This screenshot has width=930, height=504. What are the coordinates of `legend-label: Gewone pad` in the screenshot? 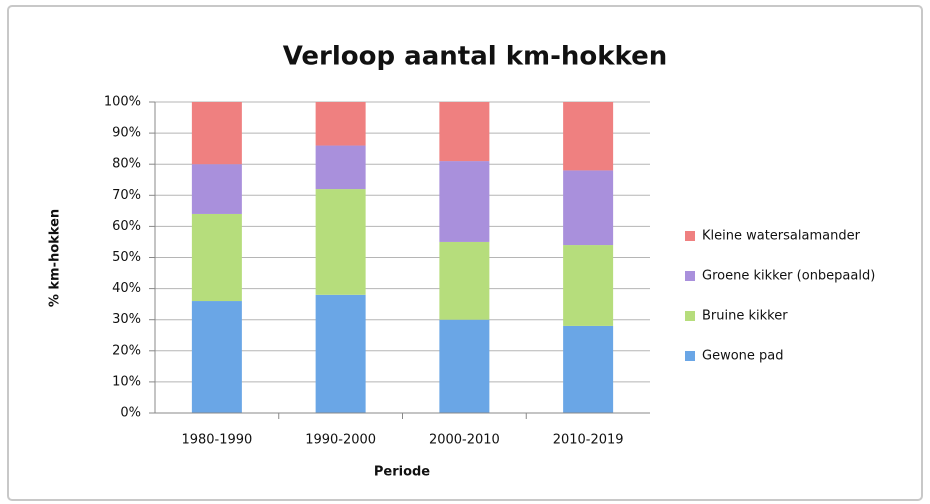 It's located at (743, 356).